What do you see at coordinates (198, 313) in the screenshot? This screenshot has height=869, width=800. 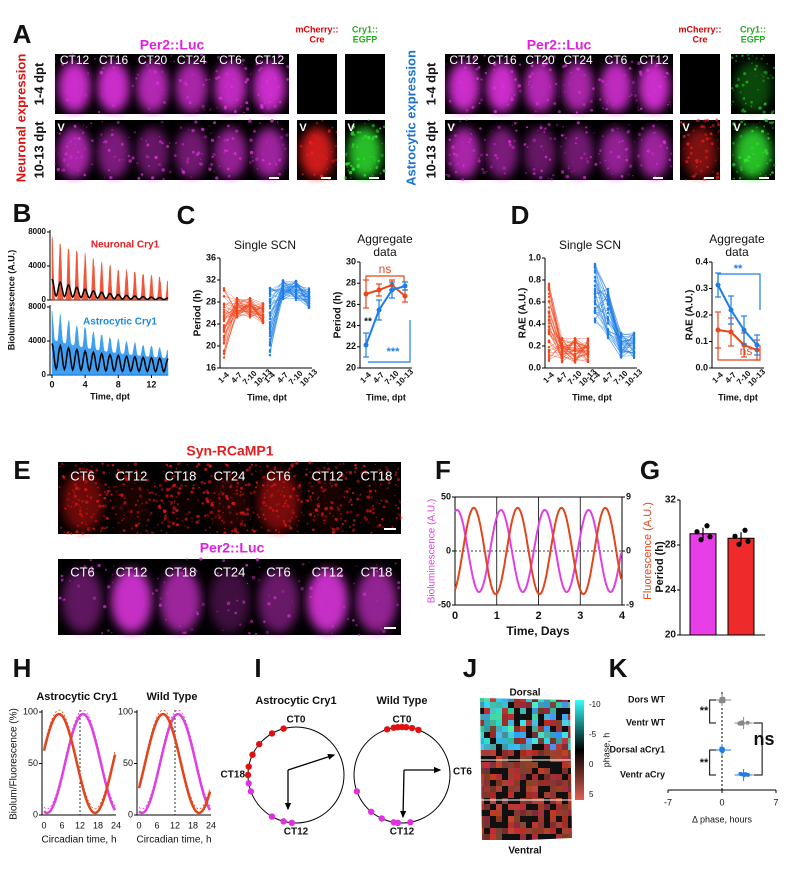 I see `label: Period (h)` at bounding box center [198, 313].